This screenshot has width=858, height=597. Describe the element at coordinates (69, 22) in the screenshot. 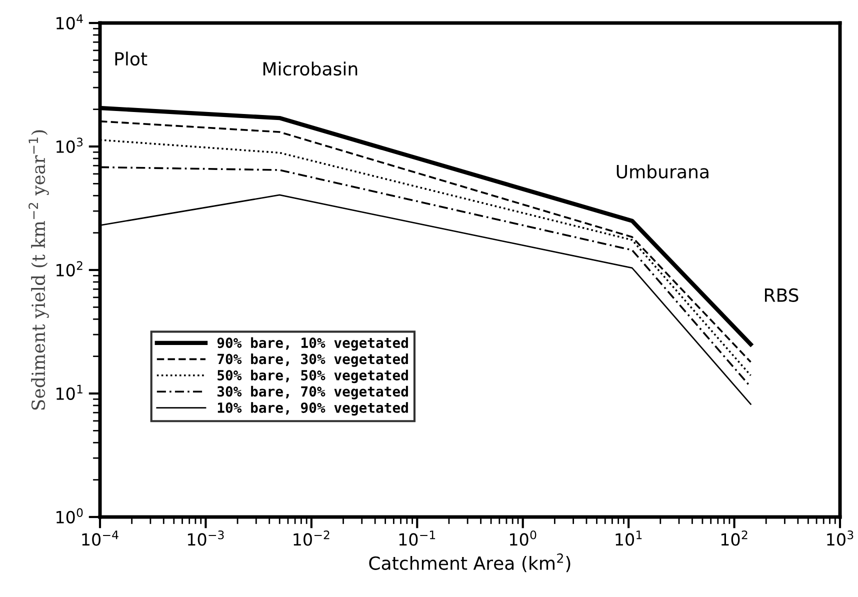

I see `y-tick-label: 10$^{4}$` at that location.